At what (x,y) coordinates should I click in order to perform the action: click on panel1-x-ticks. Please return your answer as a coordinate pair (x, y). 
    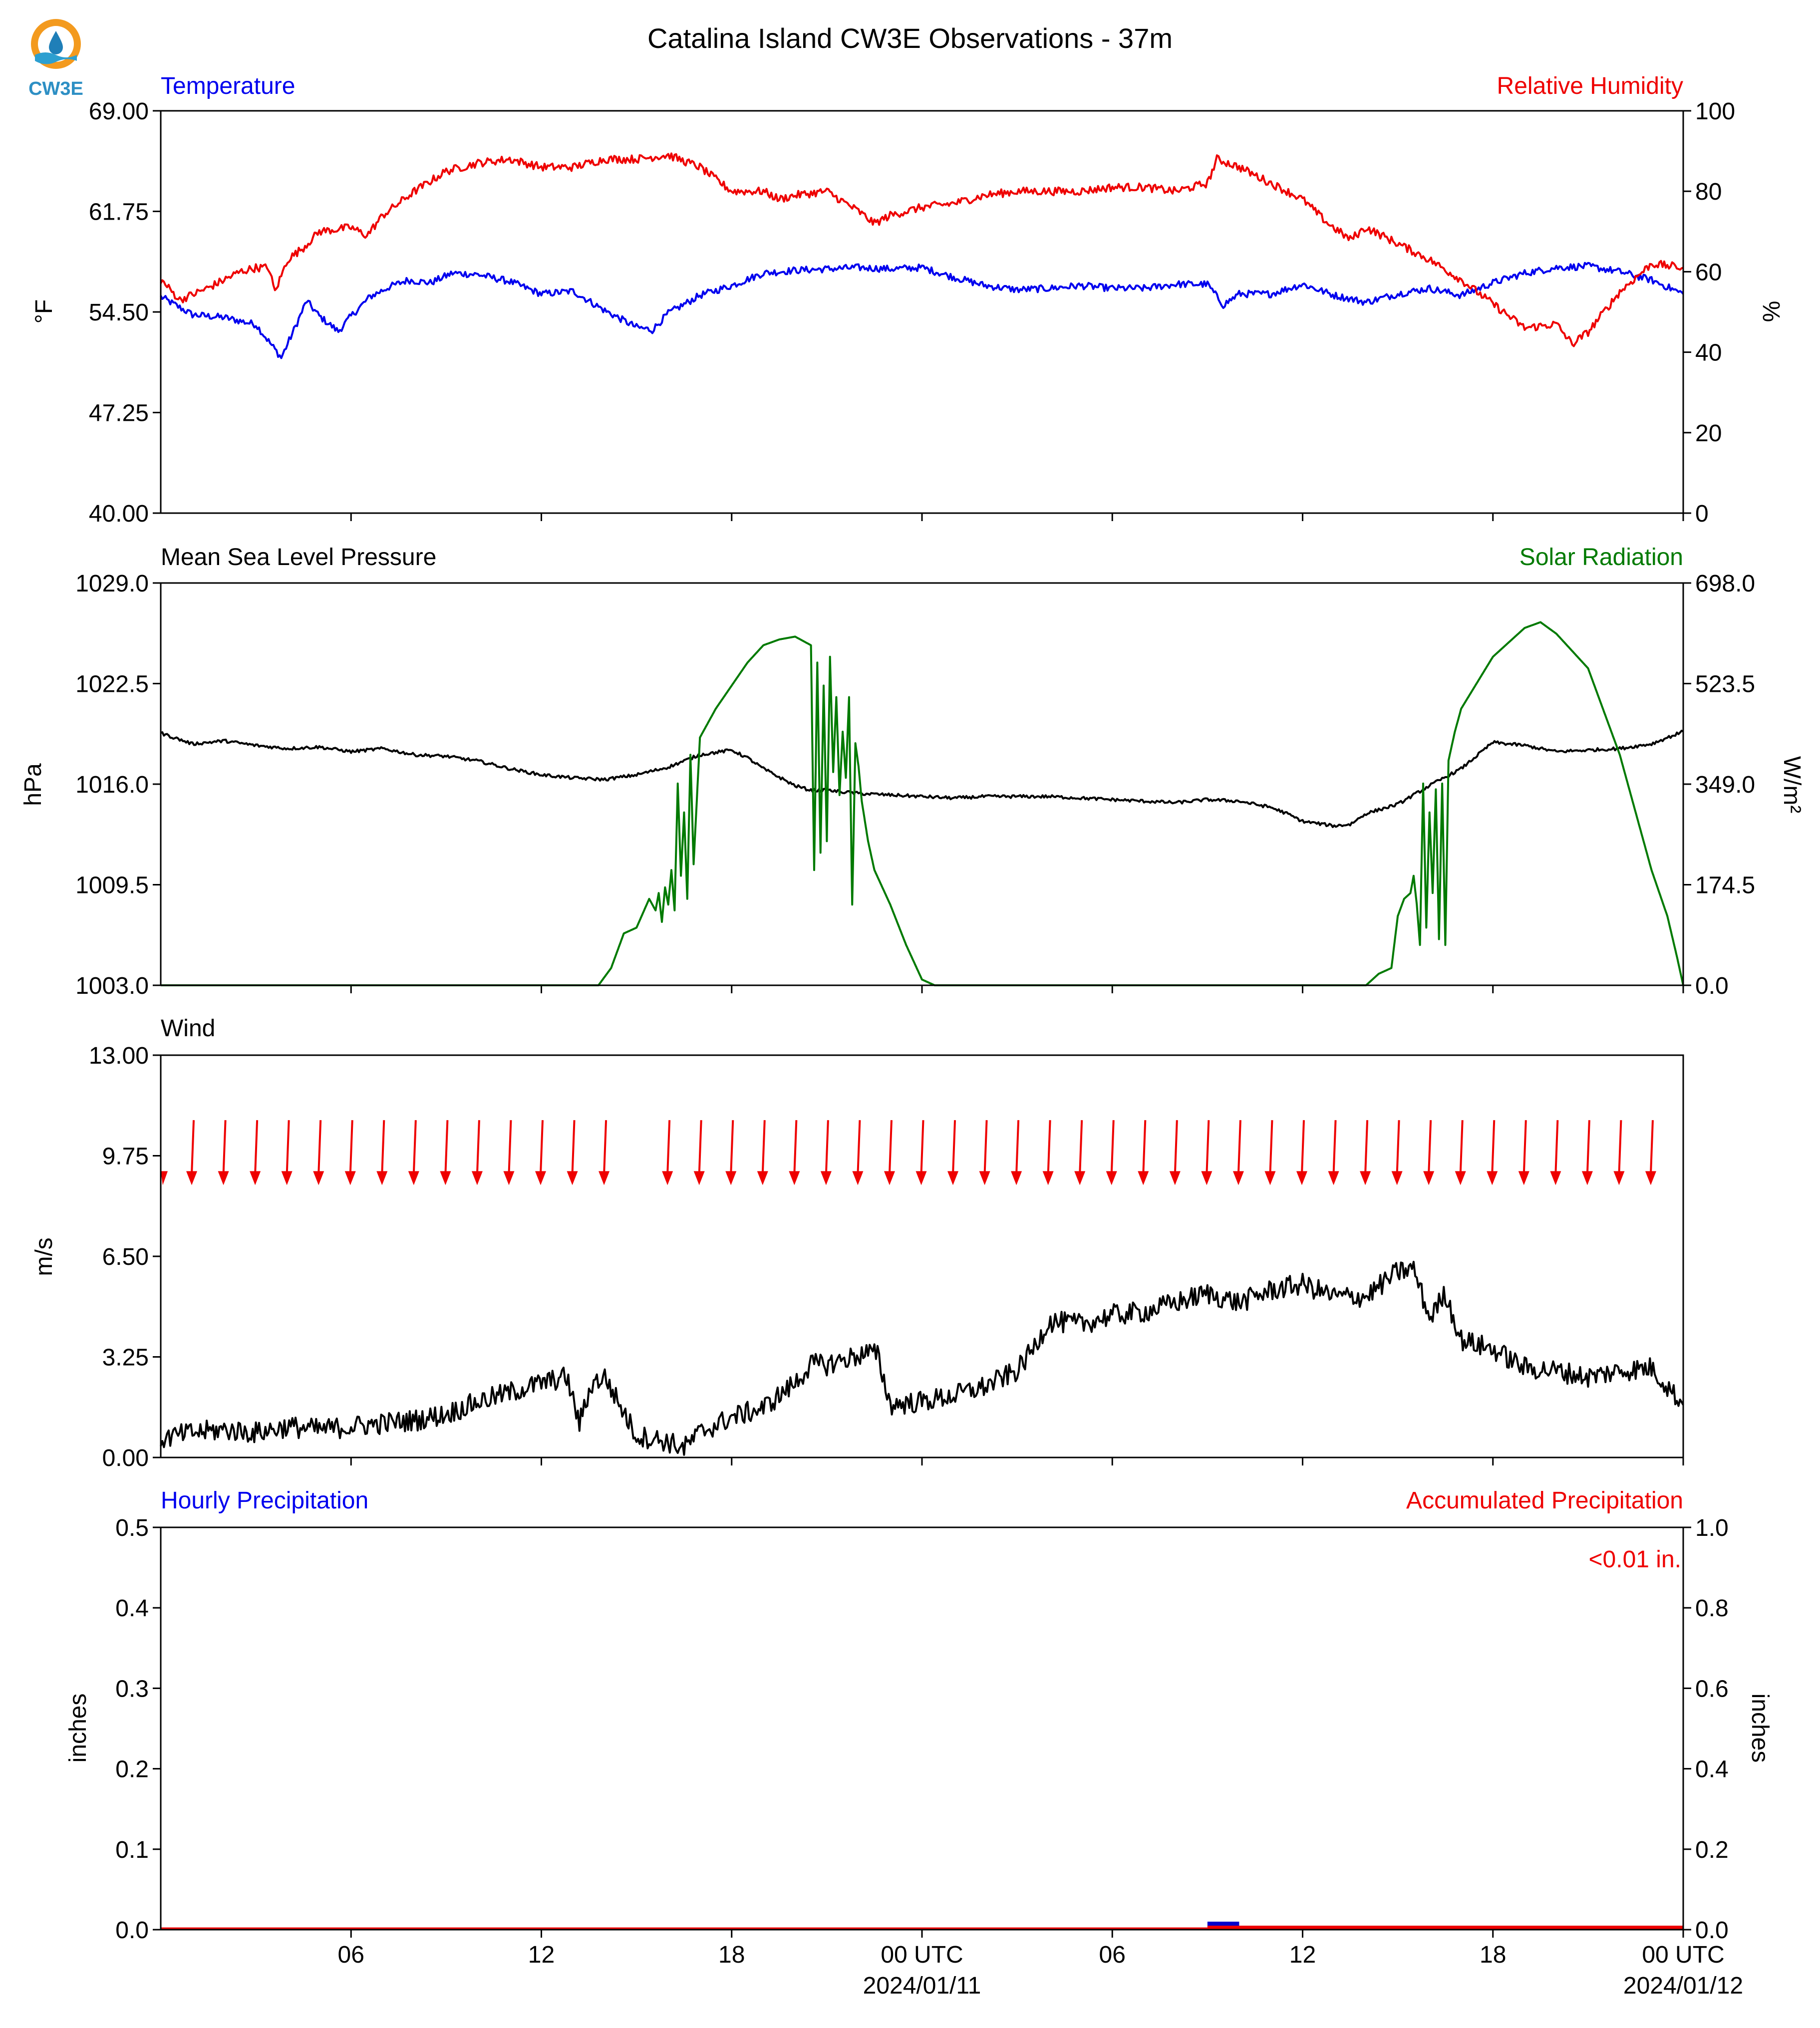
    Looking at the image, I should click on (1017, 517).